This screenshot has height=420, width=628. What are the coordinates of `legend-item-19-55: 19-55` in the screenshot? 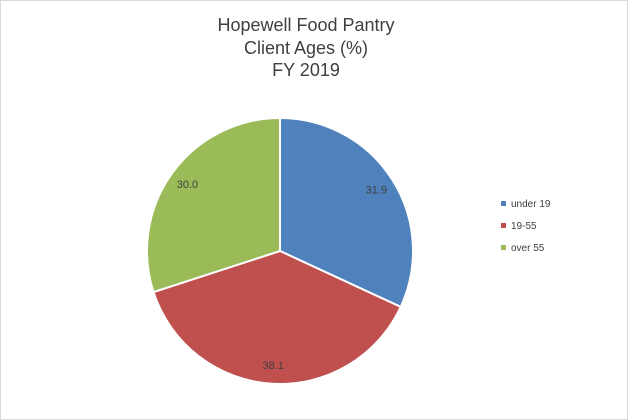 It's located at (519, 226).